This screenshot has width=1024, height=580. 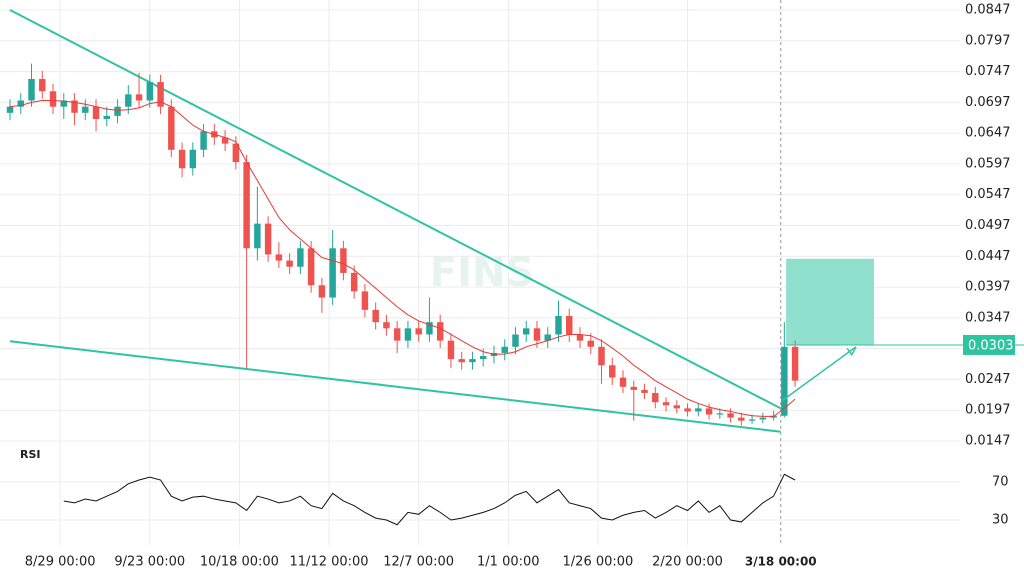 I want to click on y-tick-label: 0.0197, so click(x=988, y=410).